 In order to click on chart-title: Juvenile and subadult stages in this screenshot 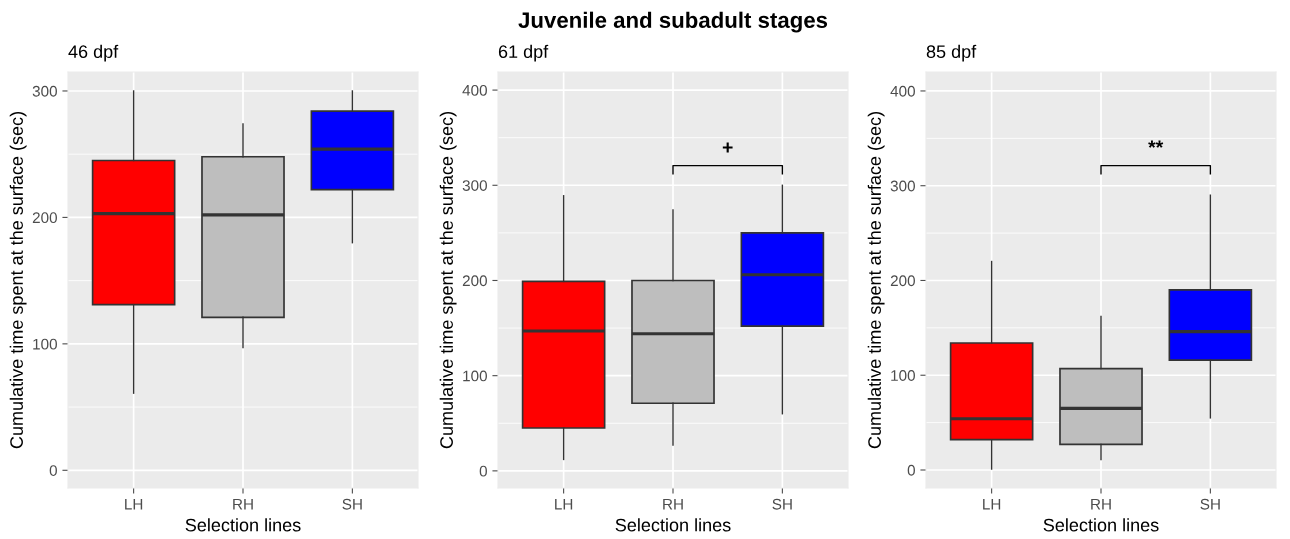, I will do `click(673, 22)`.